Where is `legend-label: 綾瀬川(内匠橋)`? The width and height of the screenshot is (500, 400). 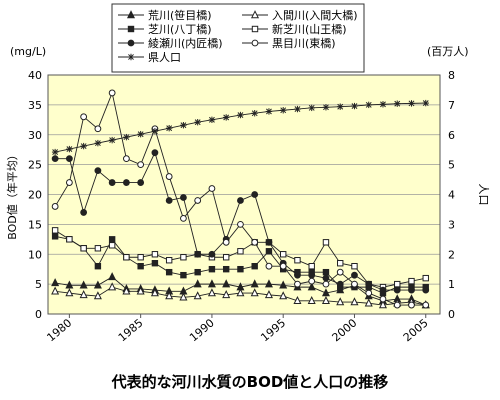
legend-label: 綾瀬川(内匠橋) is located at coordinates (185, 43).